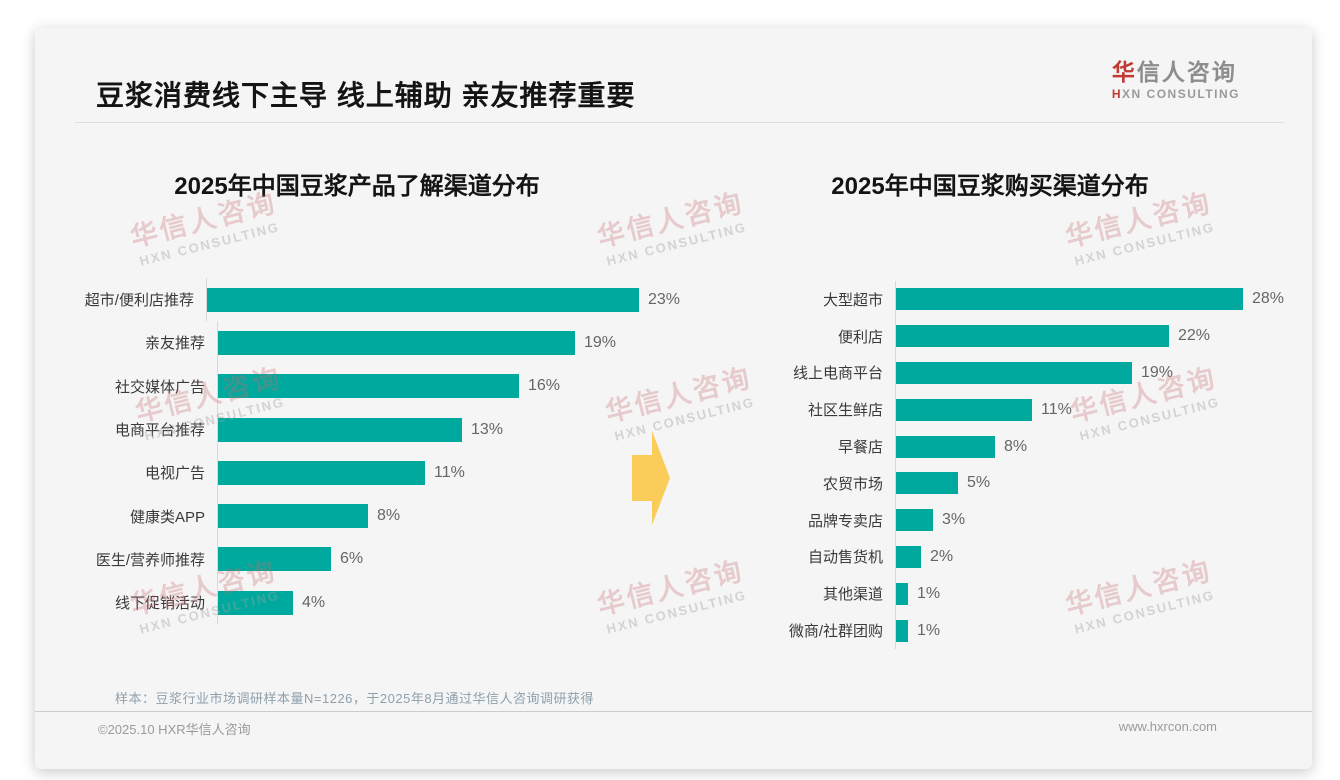  I want to click on value-label: 2%, so click(942, 556).